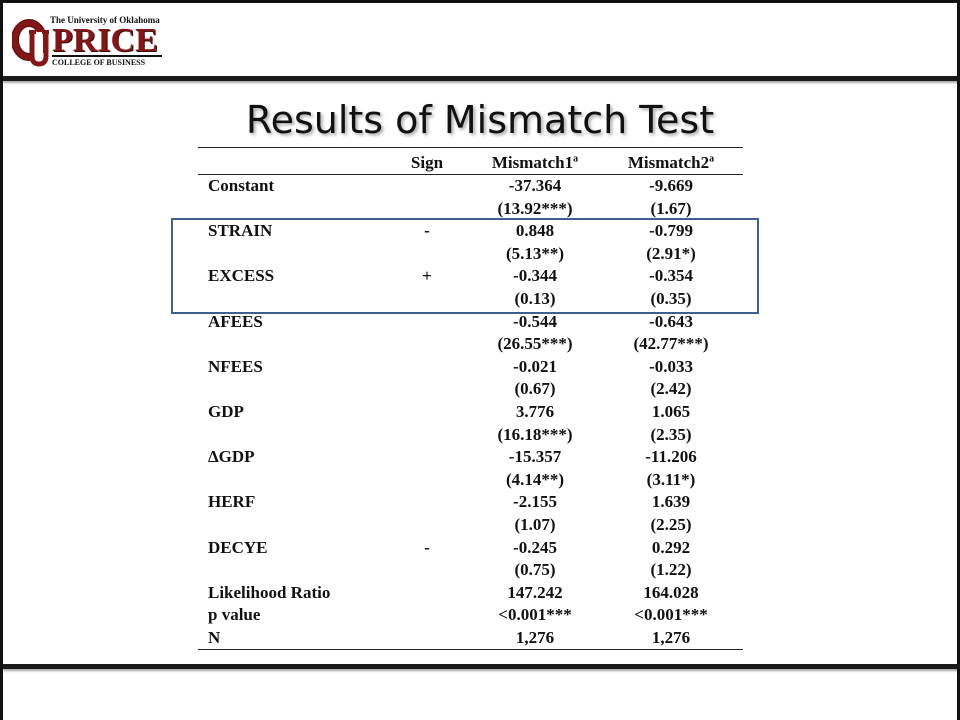  What do you see at coordinates (481, 78) in the screenshot?
I see `header-divider` at bounding box center [481, 78].